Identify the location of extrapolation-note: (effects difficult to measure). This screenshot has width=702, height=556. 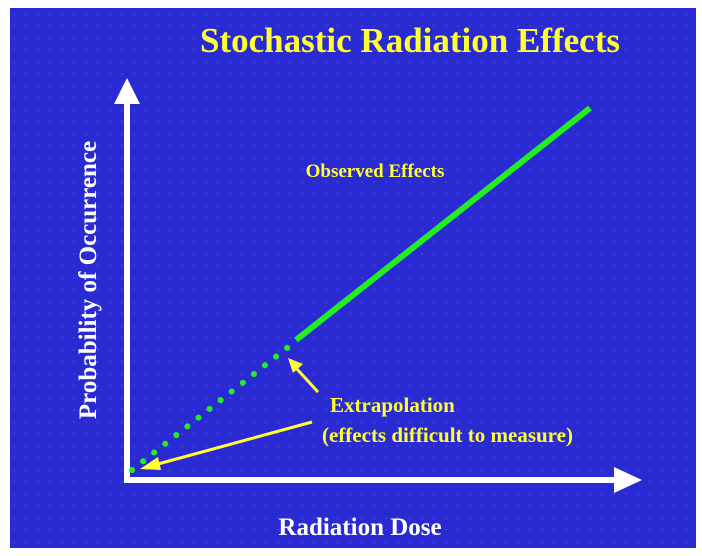
(447, 435).